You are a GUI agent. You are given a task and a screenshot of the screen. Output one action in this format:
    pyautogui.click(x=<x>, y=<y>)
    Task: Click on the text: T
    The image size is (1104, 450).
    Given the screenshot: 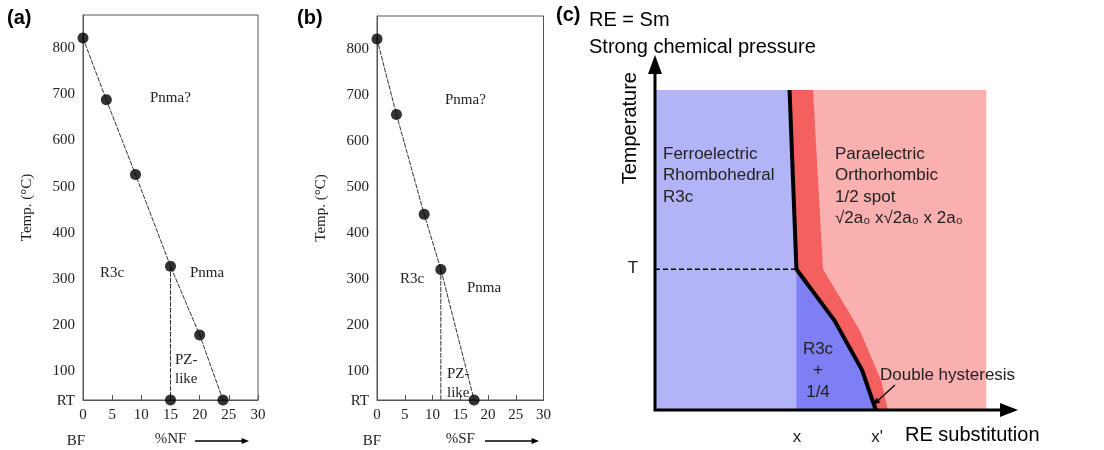 What is the action you would take?
    pyautogui.click(x=633, y=268)
    